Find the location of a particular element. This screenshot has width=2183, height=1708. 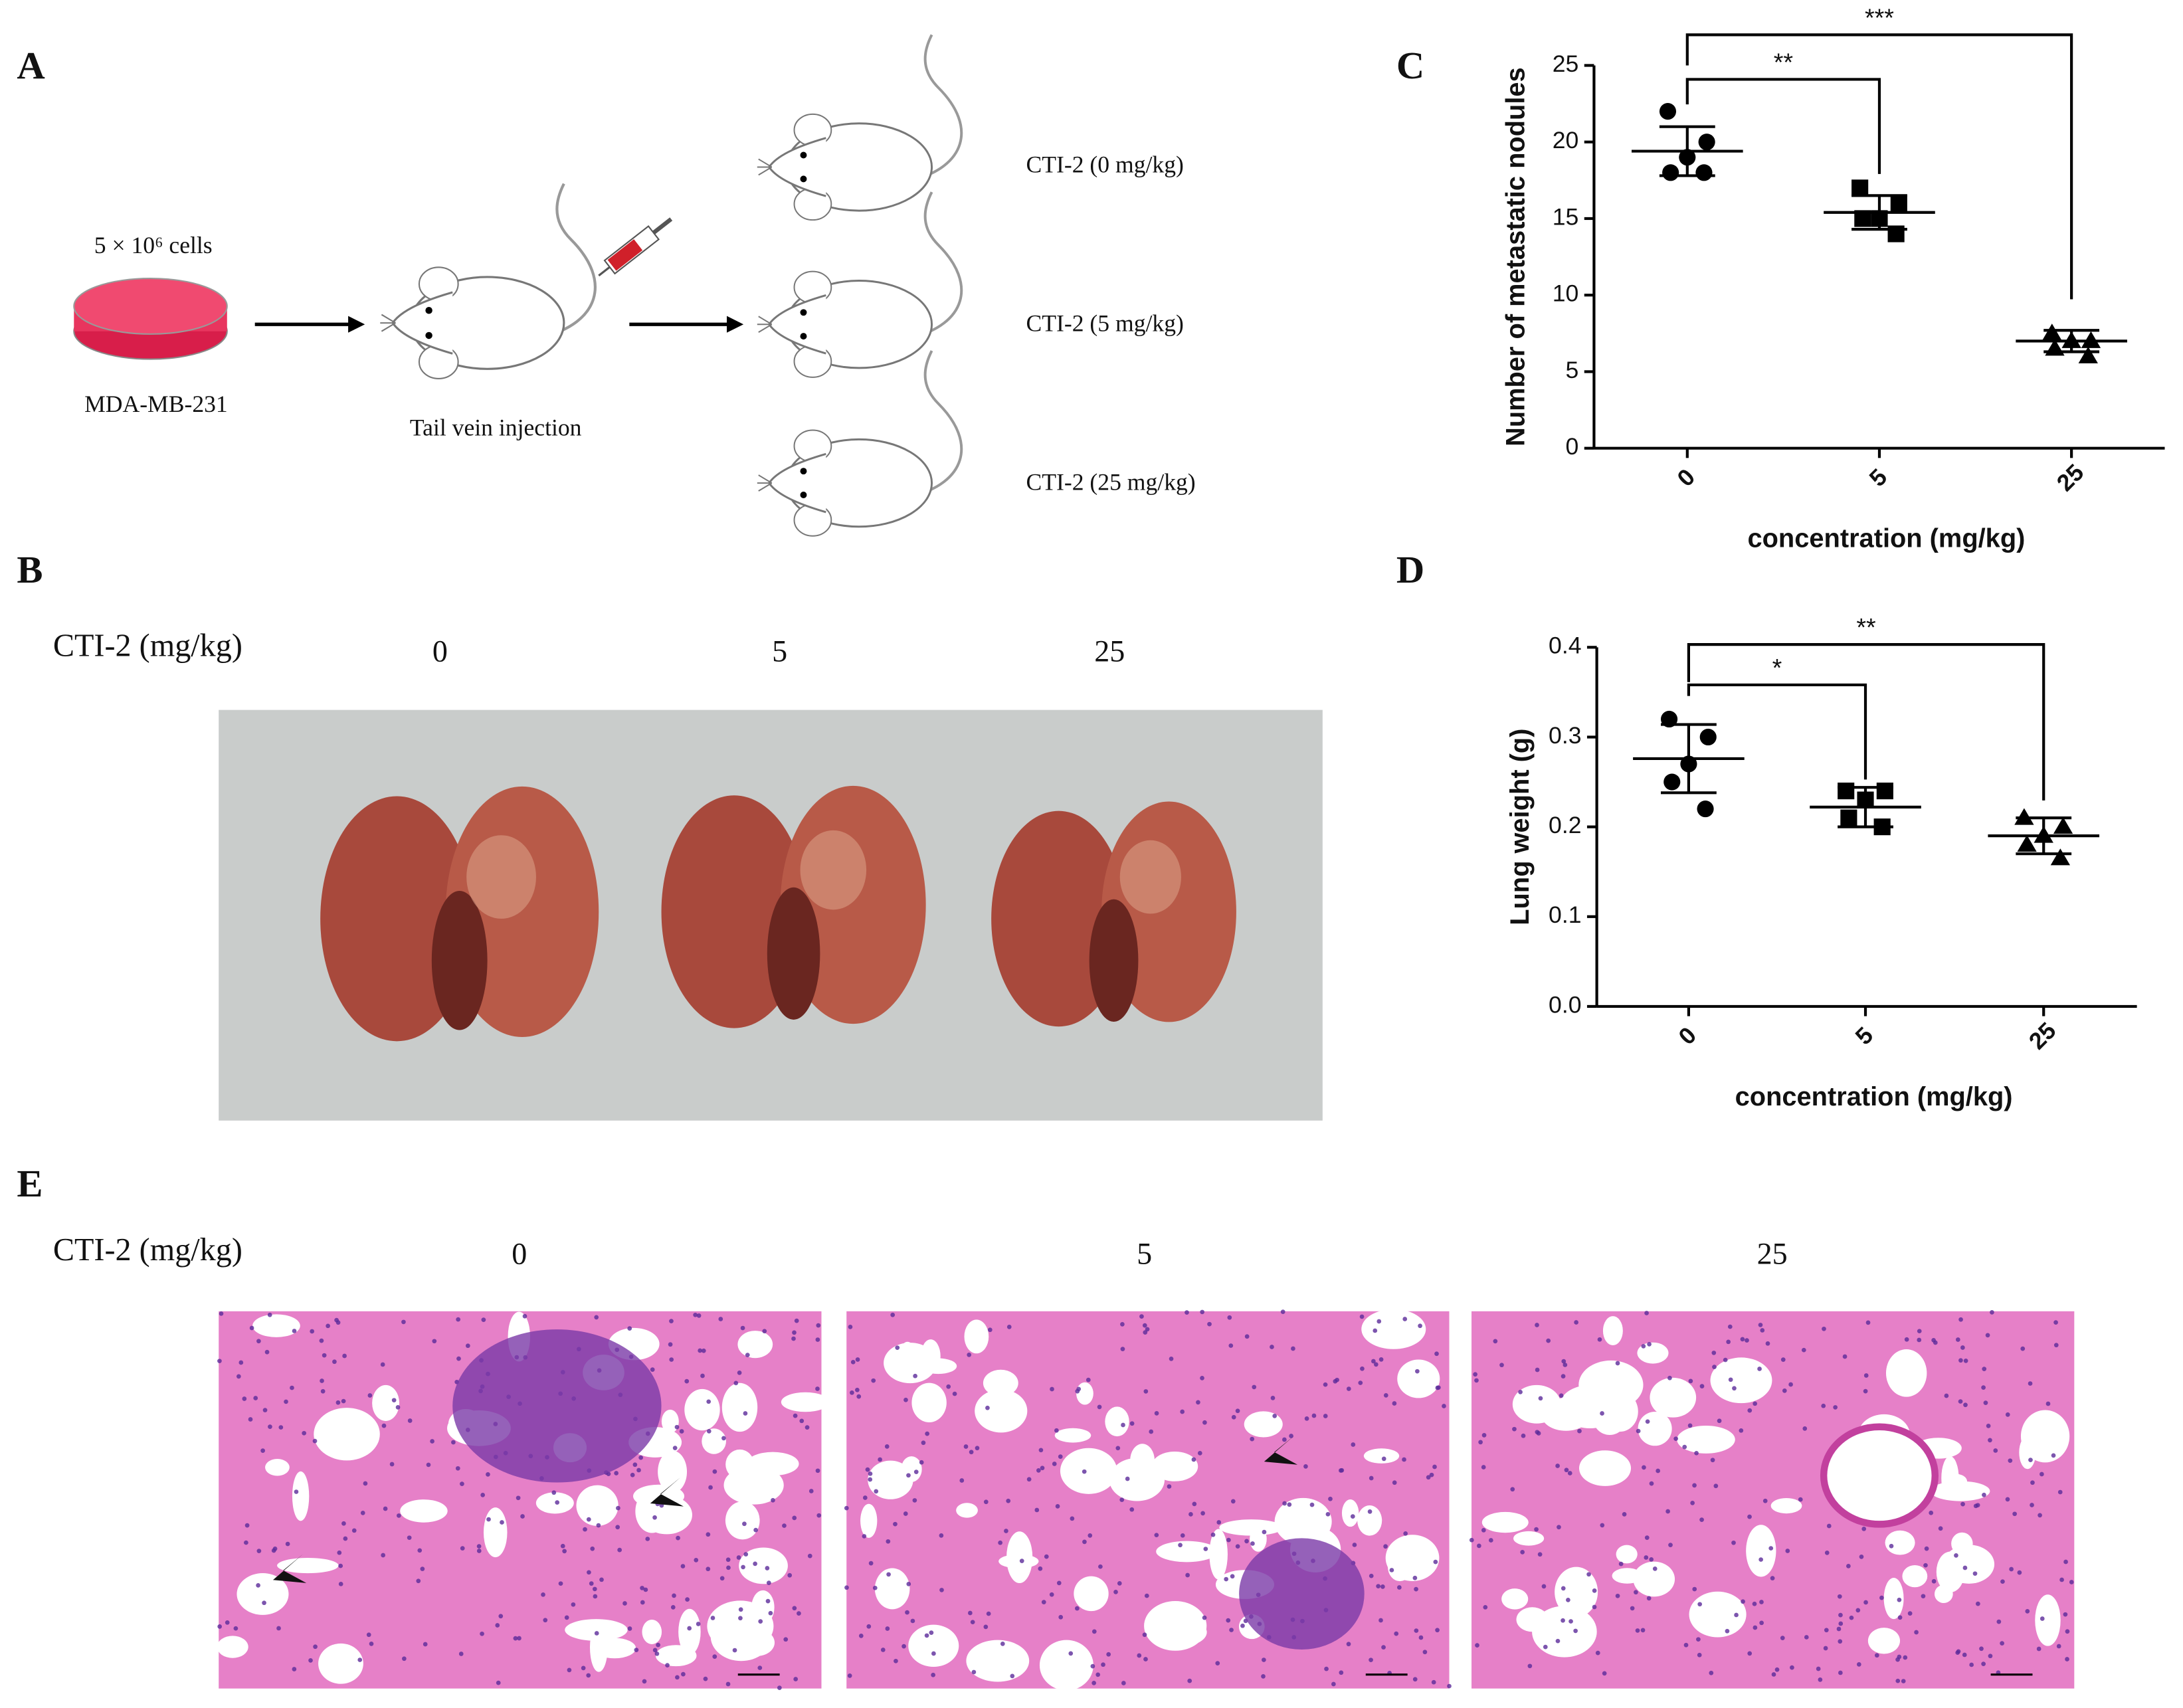

significance-bracket is located at coordinates (1866, 722).